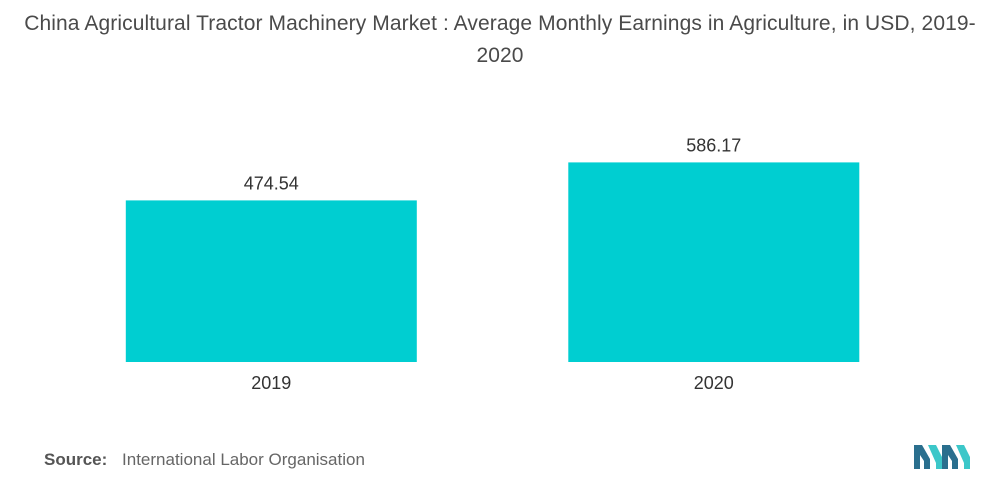 This screenshot has width=1000, height=479. What do you see at coordinates (714, 383) in the screenshot?
I see `x-tick-label-2020: 2020` at bounding box center [714, 383].